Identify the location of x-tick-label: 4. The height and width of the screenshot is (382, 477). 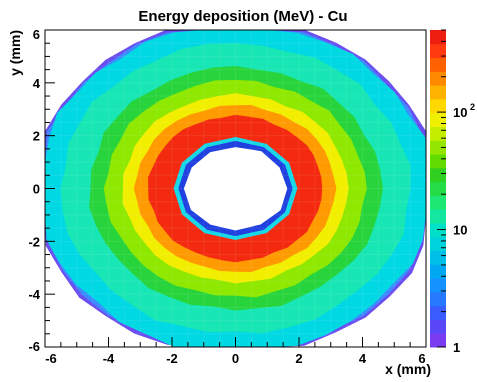
(363, 358).